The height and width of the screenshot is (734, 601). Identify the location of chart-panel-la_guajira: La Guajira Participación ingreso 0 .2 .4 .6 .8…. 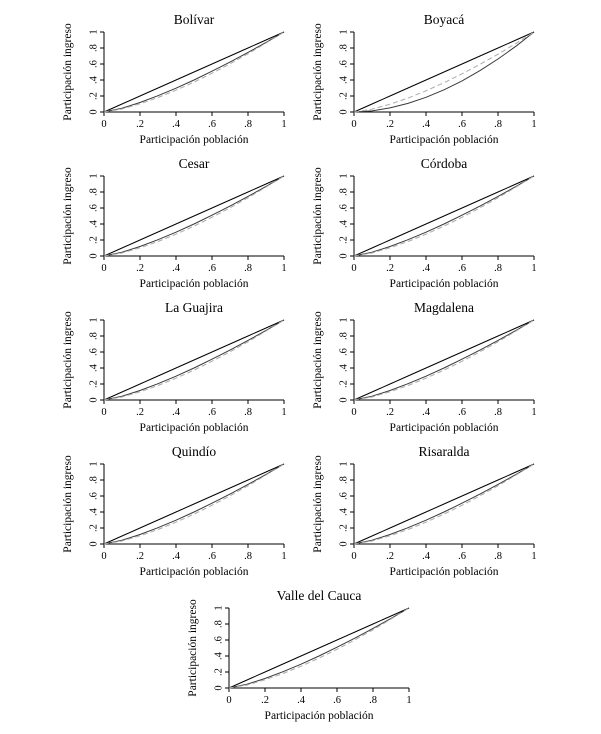
(174, 367).